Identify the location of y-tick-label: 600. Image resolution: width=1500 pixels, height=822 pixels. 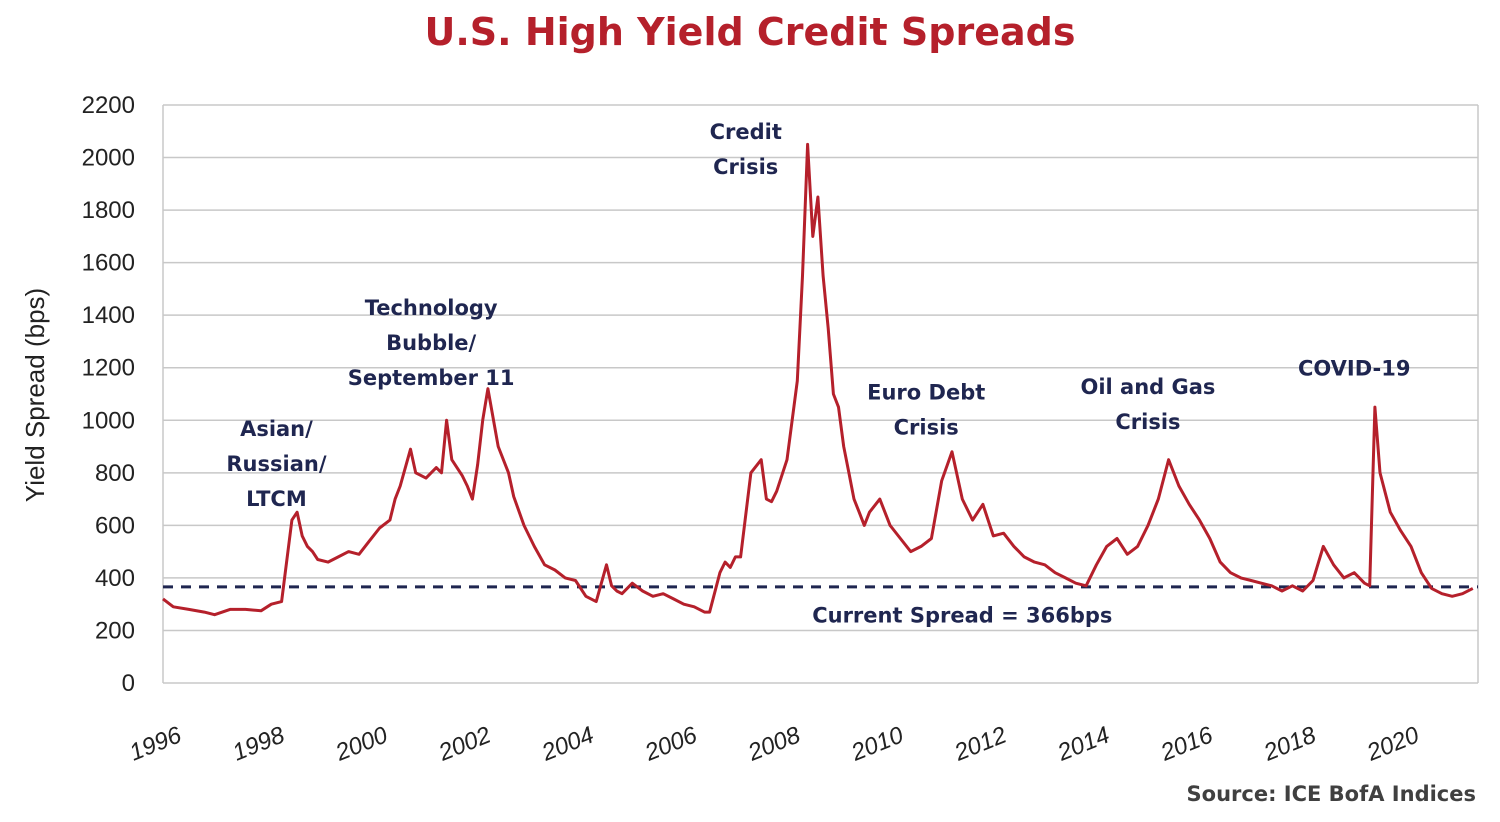
(115, 525).